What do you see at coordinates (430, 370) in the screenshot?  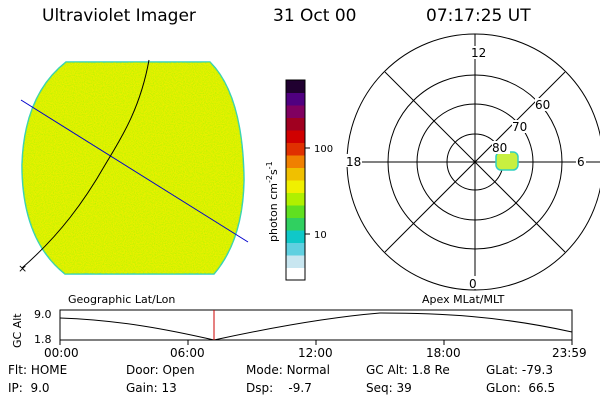 I see `gcalt-value: 1.8 Re` at bounding box center [430, 370].